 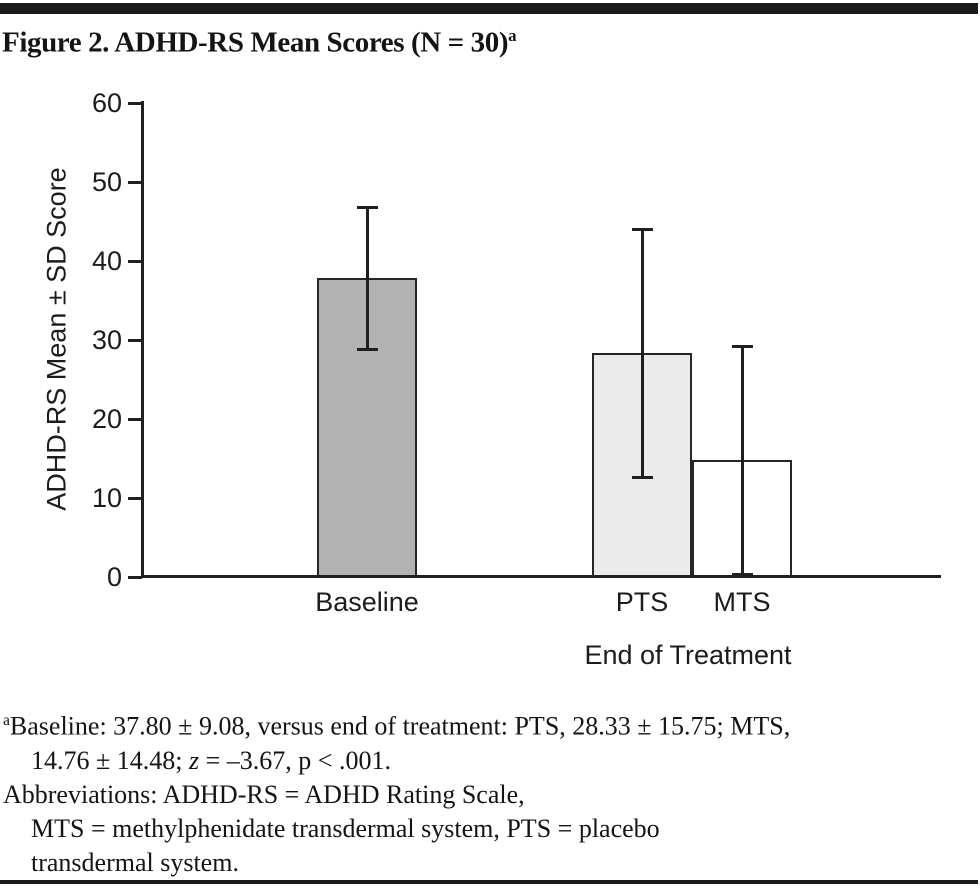 I want to click on y-tick-label: 0, so click(x=114, y=577).